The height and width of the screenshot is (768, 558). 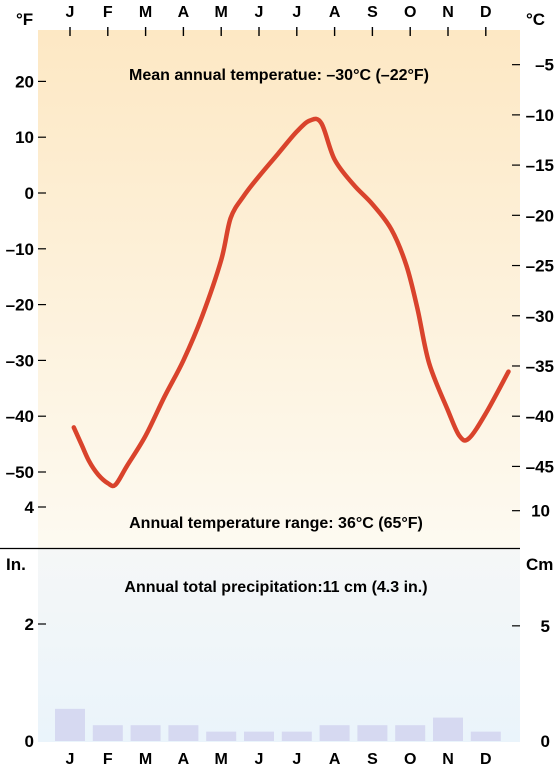 I want to click on month-label-top: S, so click(x=372, y=12).